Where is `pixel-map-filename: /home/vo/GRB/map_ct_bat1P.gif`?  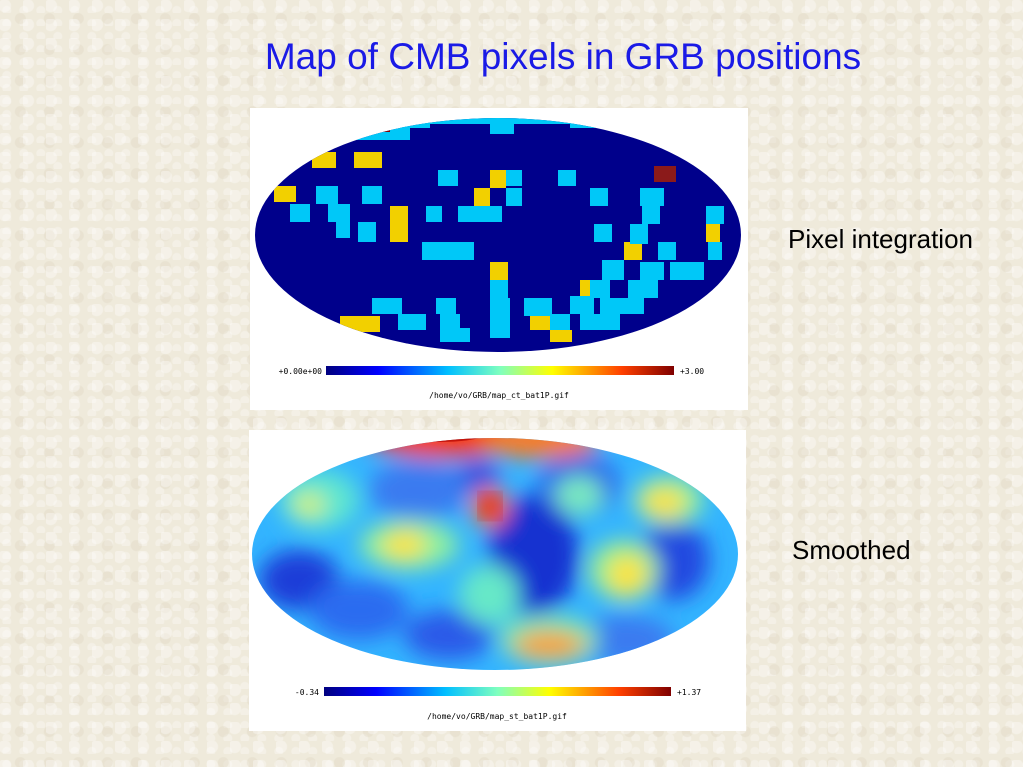
pixel-map-filename: /home/vo/GRB/map_ct_bat1P.gif is located at coordinates (499, 395).